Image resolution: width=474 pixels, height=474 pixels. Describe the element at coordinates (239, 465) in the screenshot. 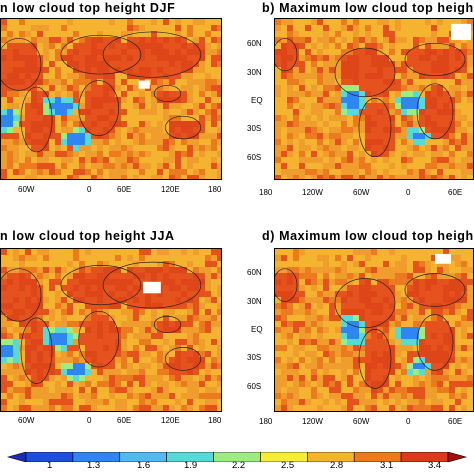

I see `colorbar-label: 2.2` at that location.